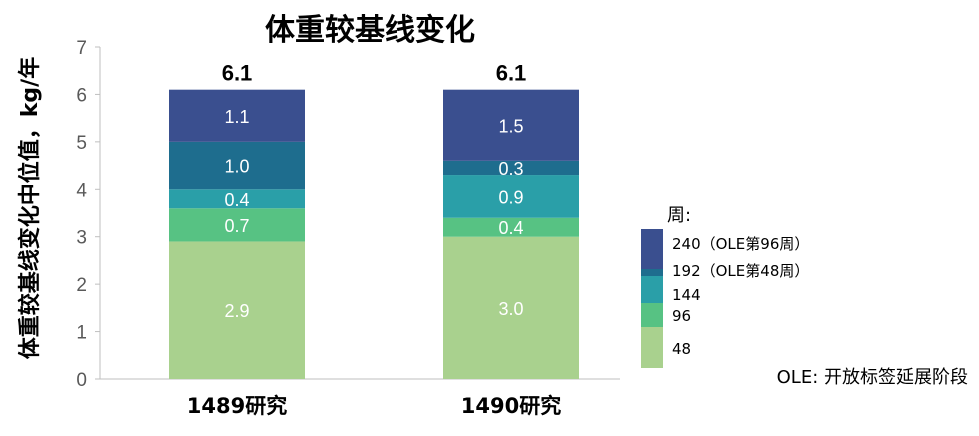 This screenshot has width=979, height=436. Describe the element at coordinates (681, 349) in the screenshot. I see `legend-label: 48` at that location.